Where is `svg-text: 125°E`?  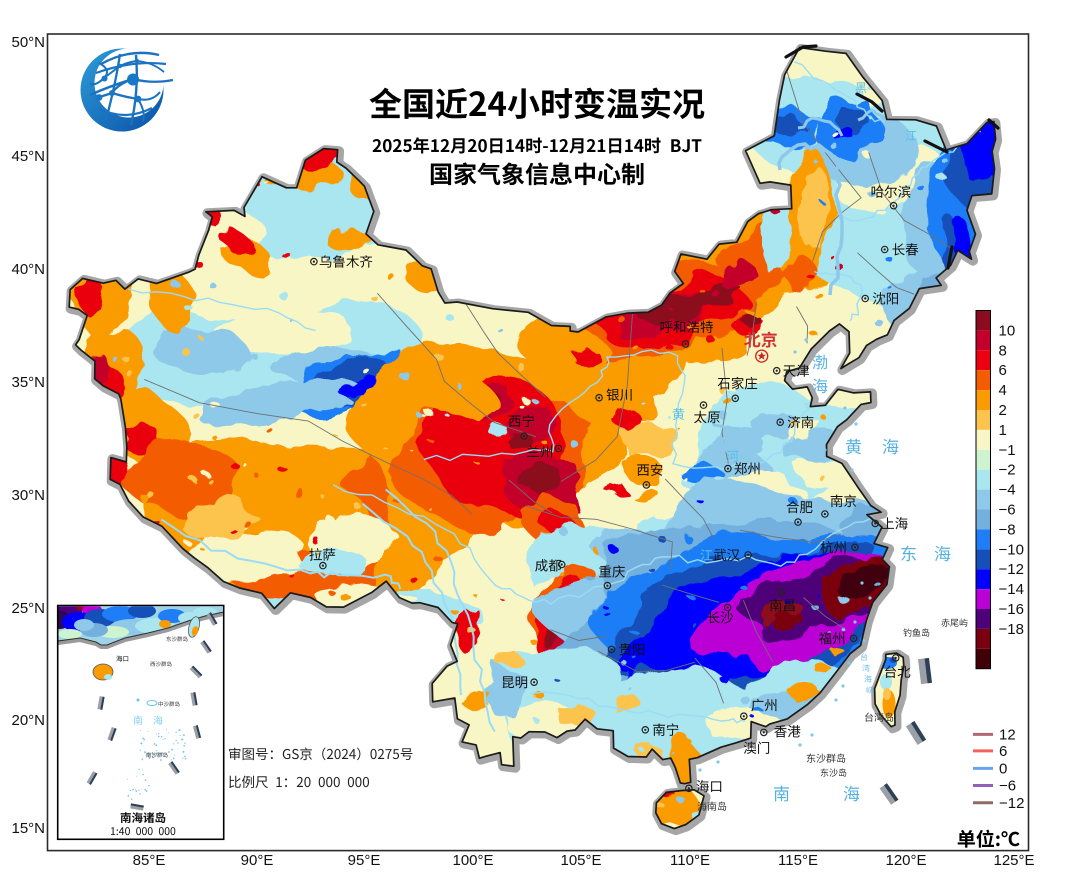
svg-text: 125°E is located at coordinates (1013, 860).